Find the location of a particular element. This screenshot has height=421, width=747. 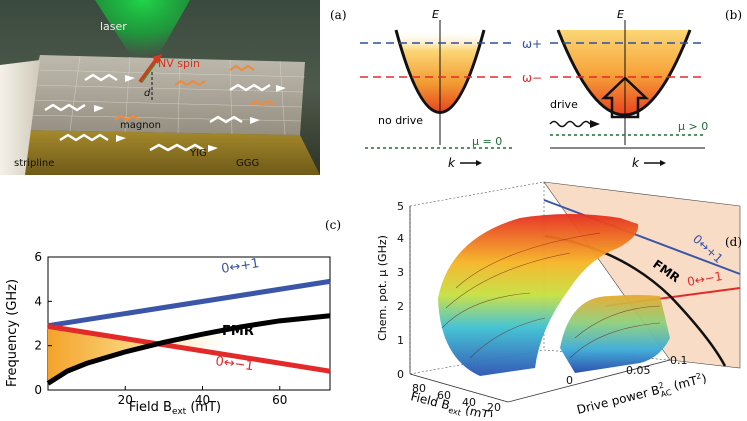

d-z-axis-label: Chem. pot. μ (GHz) is located at coordinates (382, 288).